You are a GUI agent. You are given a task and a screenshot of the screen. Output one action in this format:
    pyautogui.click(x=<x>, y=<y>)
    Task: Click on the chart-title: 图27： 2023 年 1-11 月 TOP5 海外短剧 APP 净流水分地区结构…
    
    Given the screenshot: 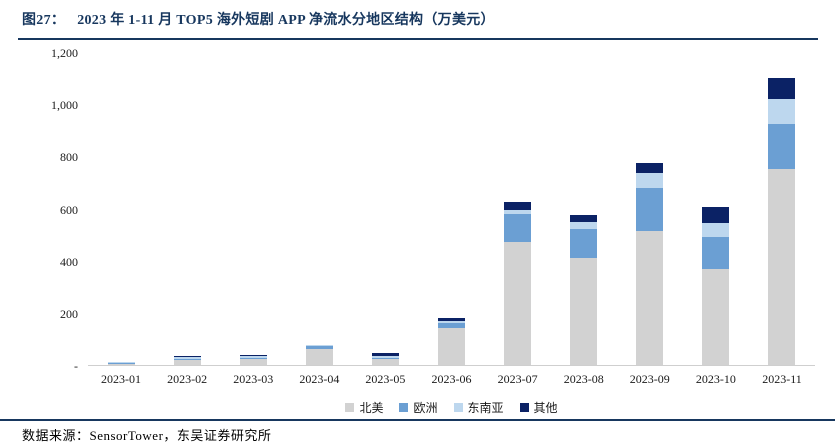 What is the action you would take?
    pyautogui.click(x=258, y=19)
    